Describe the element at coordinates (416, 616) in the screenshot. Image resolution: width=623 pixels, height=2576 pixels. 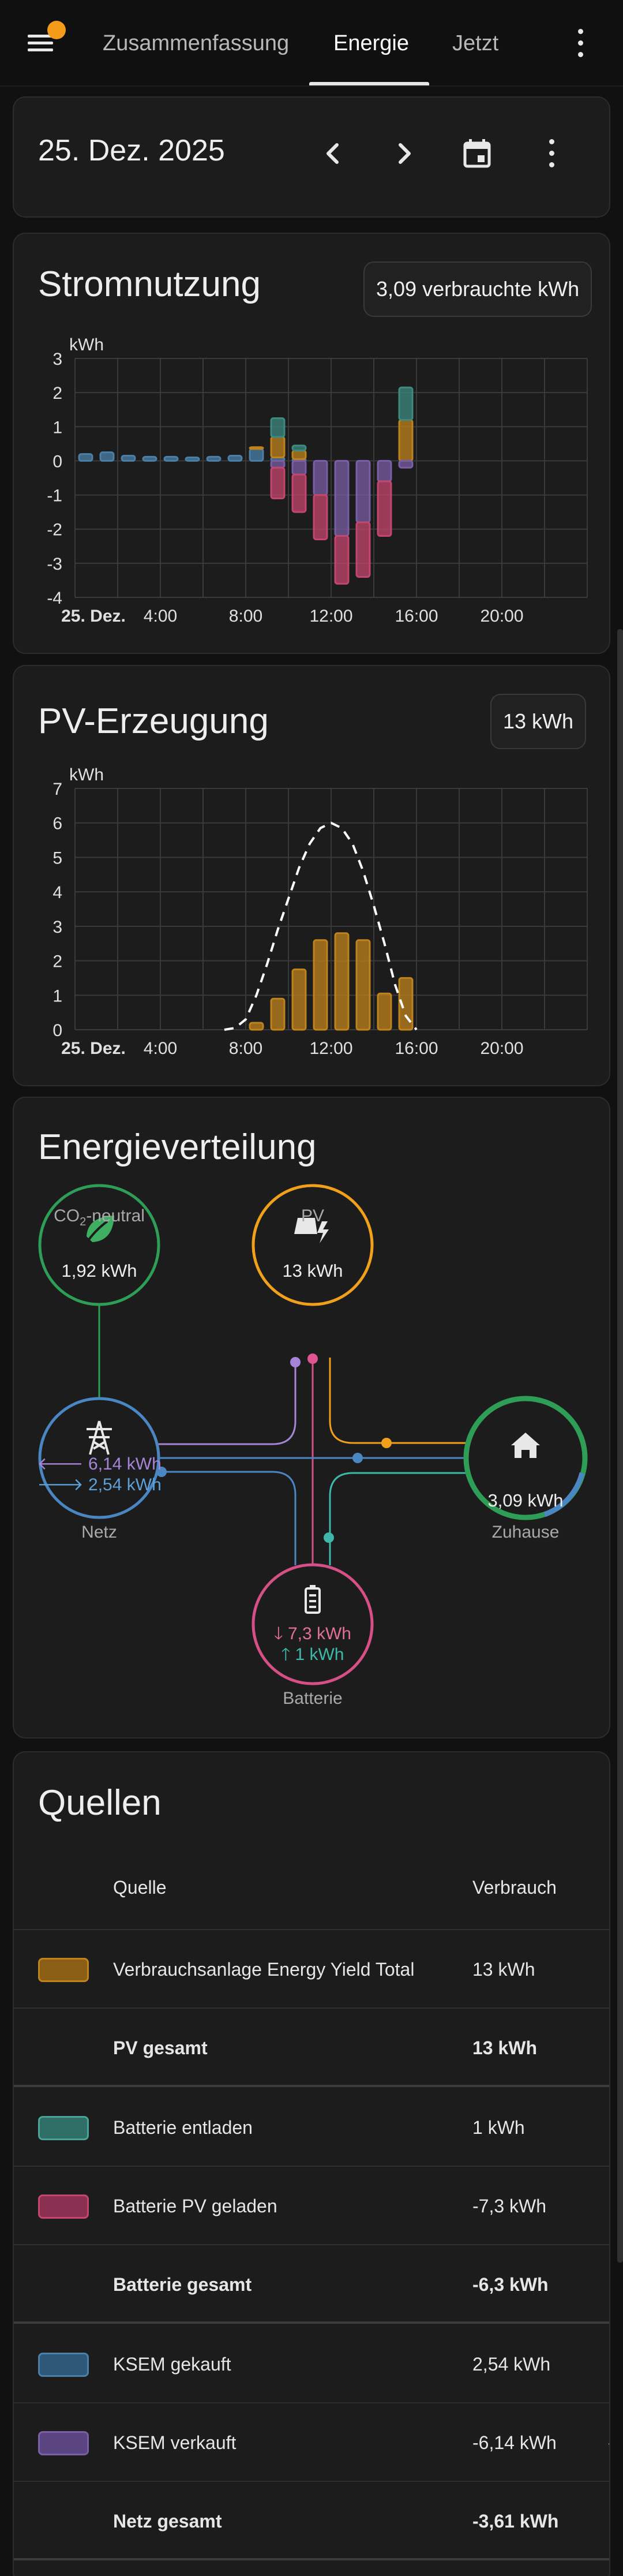
I see `x-tick-label: 16:00` at that location.